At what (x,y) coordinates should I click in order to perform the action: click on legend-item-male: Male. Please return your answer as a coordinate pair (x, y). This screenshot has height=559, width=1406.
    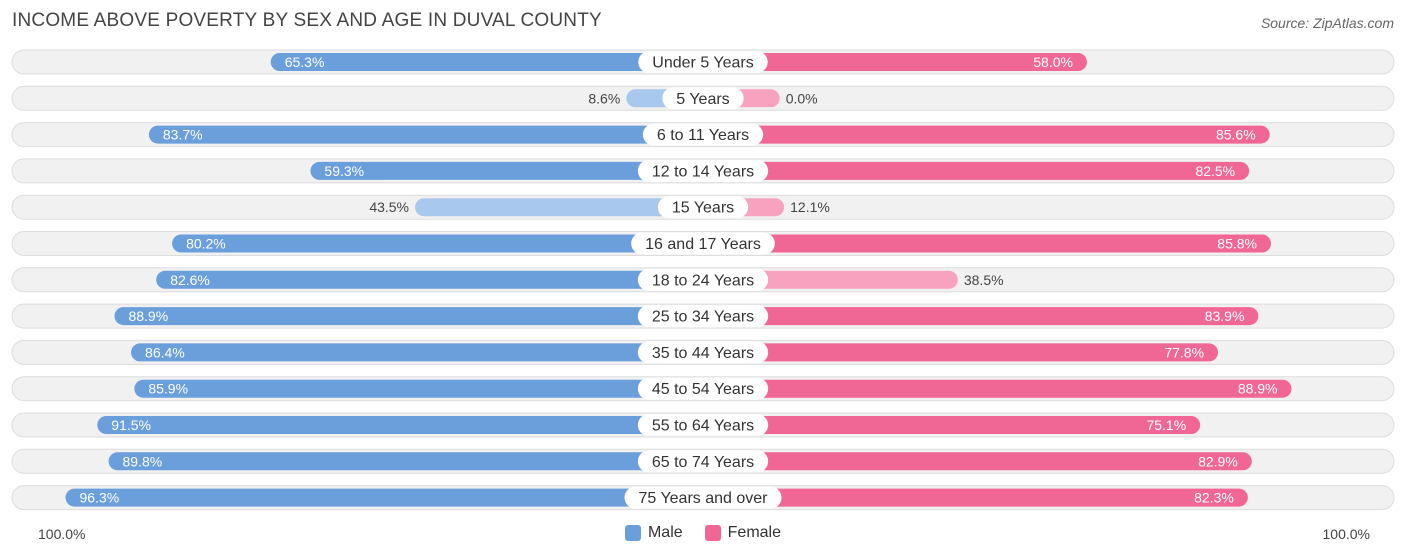
    Looking at the image, I should click on (653, 533).